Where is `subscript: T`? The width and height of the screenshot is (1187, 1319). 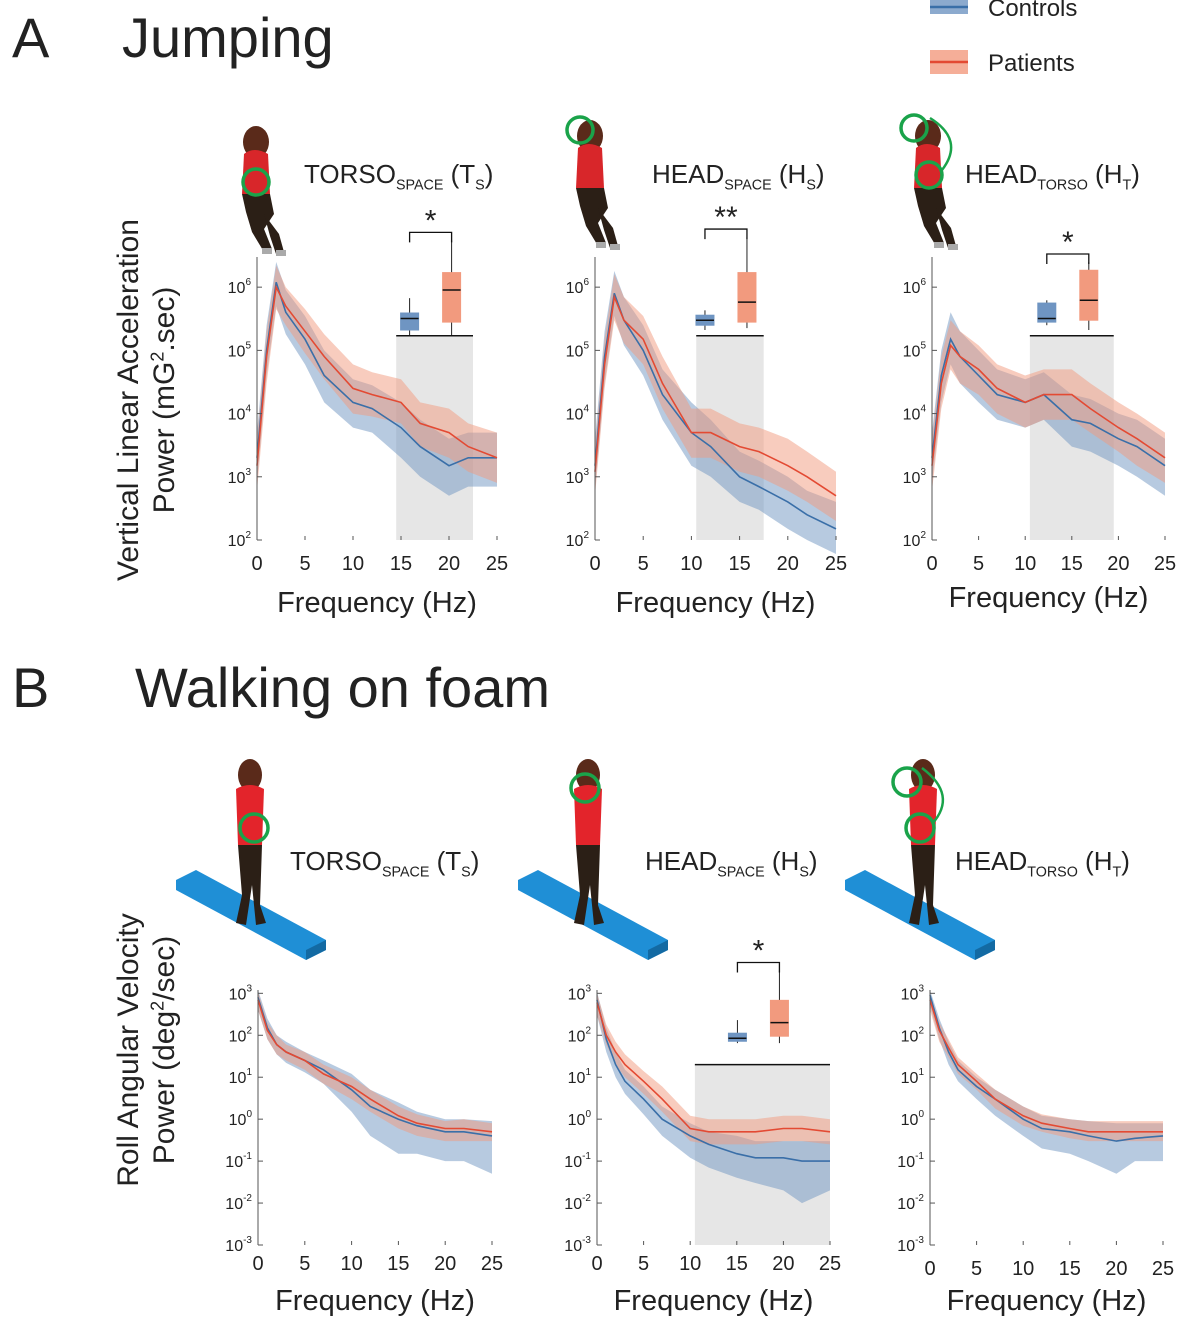
subscript: T is located at coordinates (1127, 186).